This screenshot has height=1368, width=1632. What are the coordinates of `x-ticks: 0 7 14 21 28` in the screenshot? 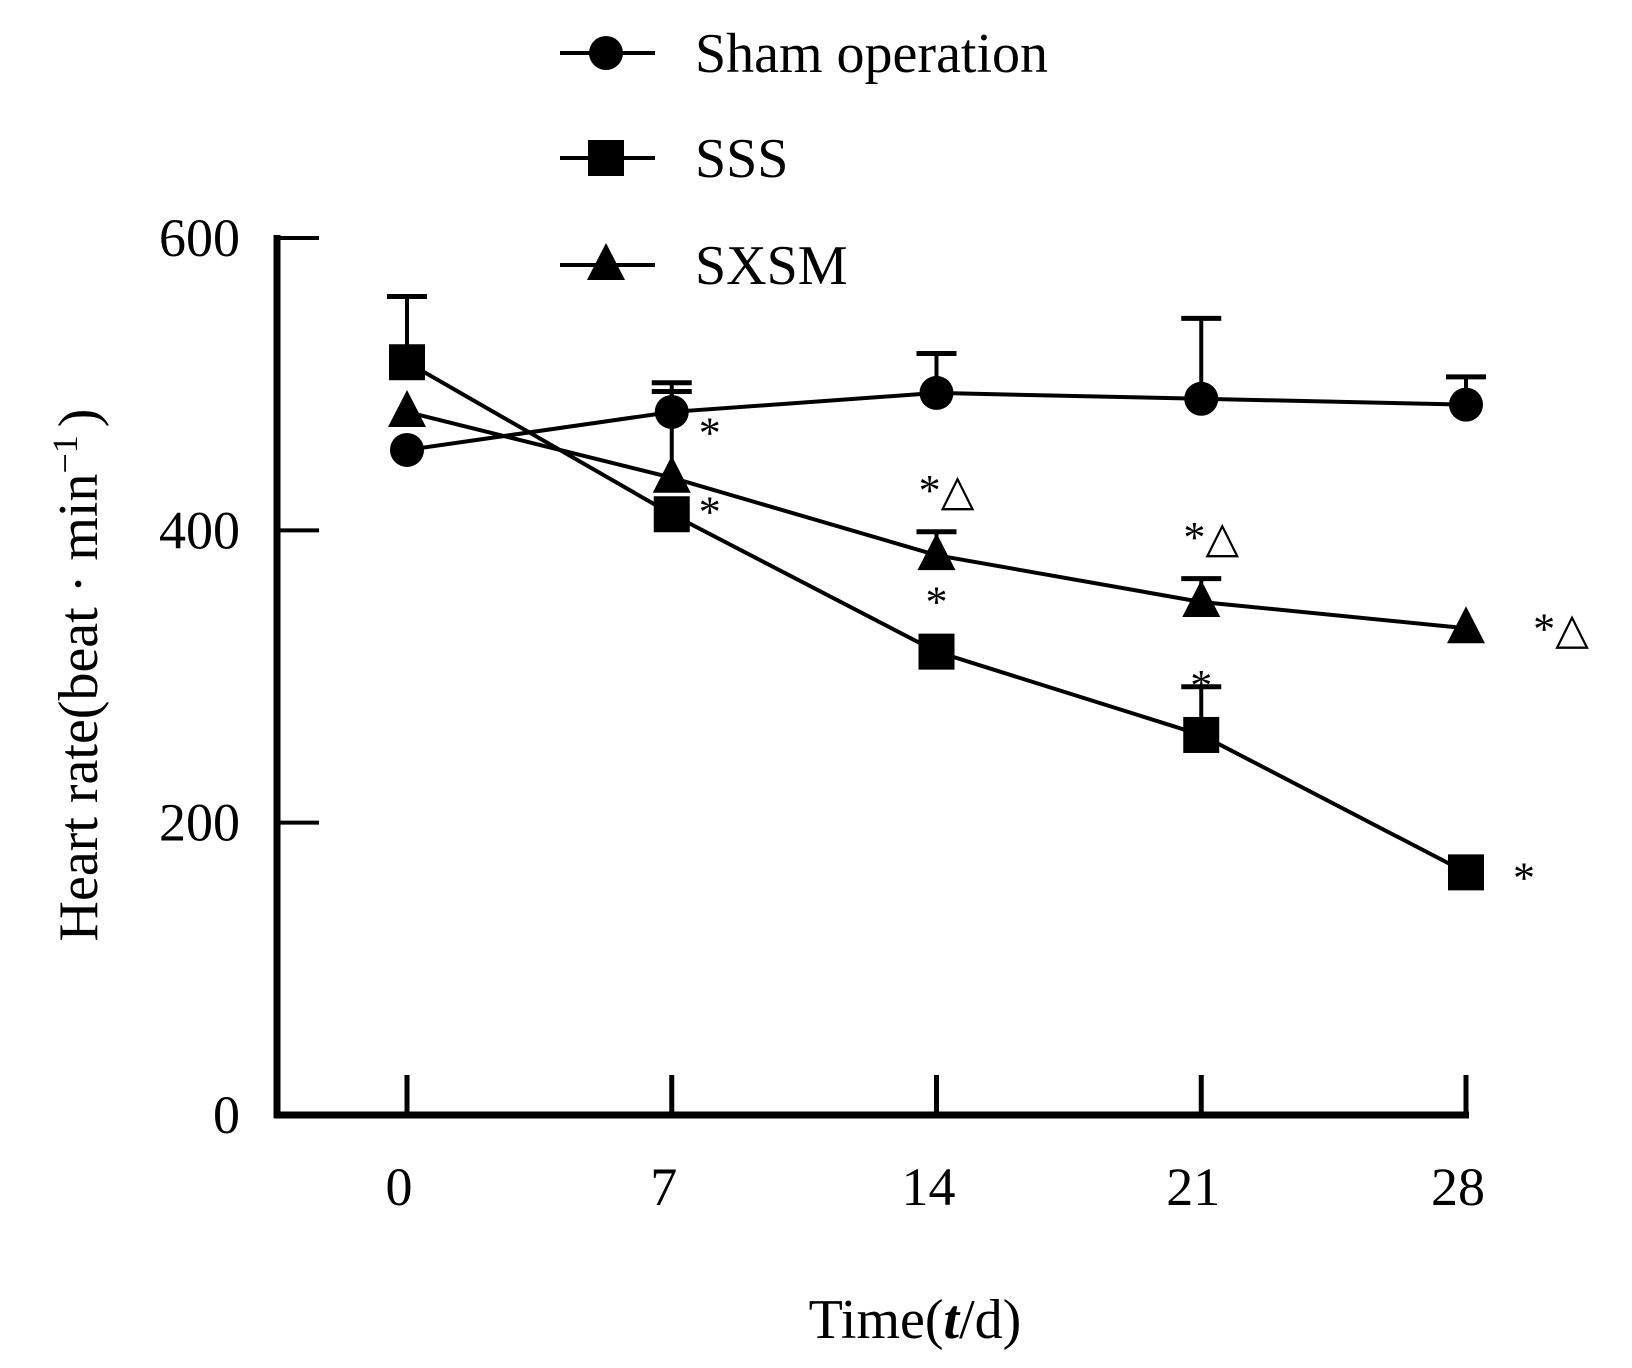 It's located at (935, 1146).